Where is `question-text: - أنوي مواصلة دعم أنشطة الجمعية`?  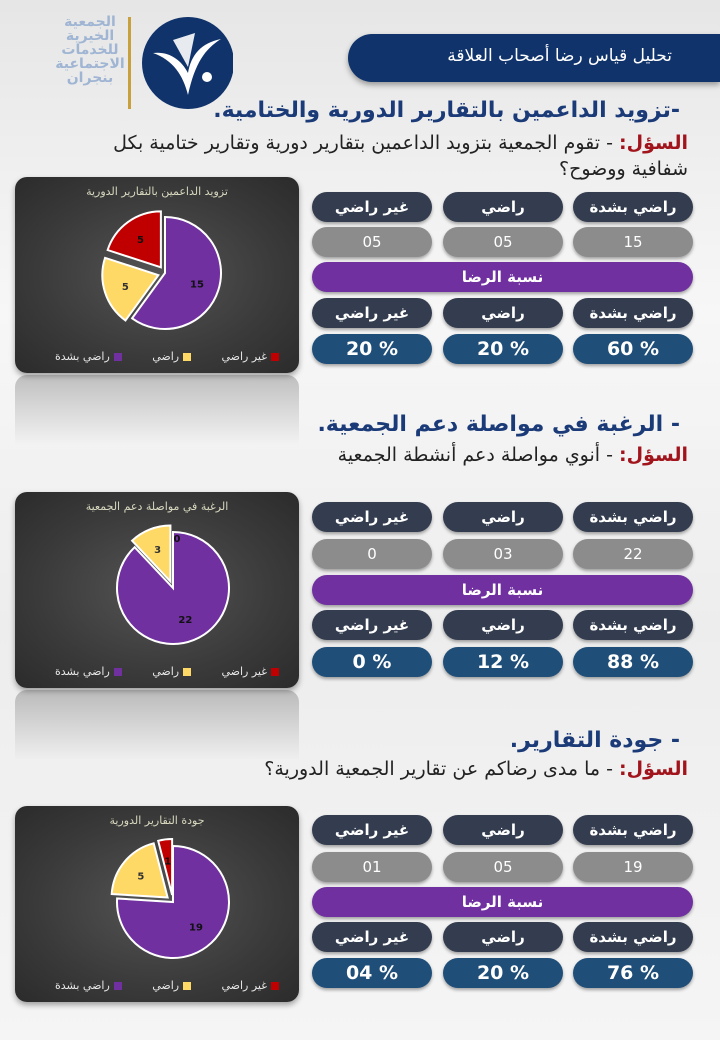
question-text: - أنوي مواصلة دعم أنشطة الجمعية is located at coordinates (475, 455).